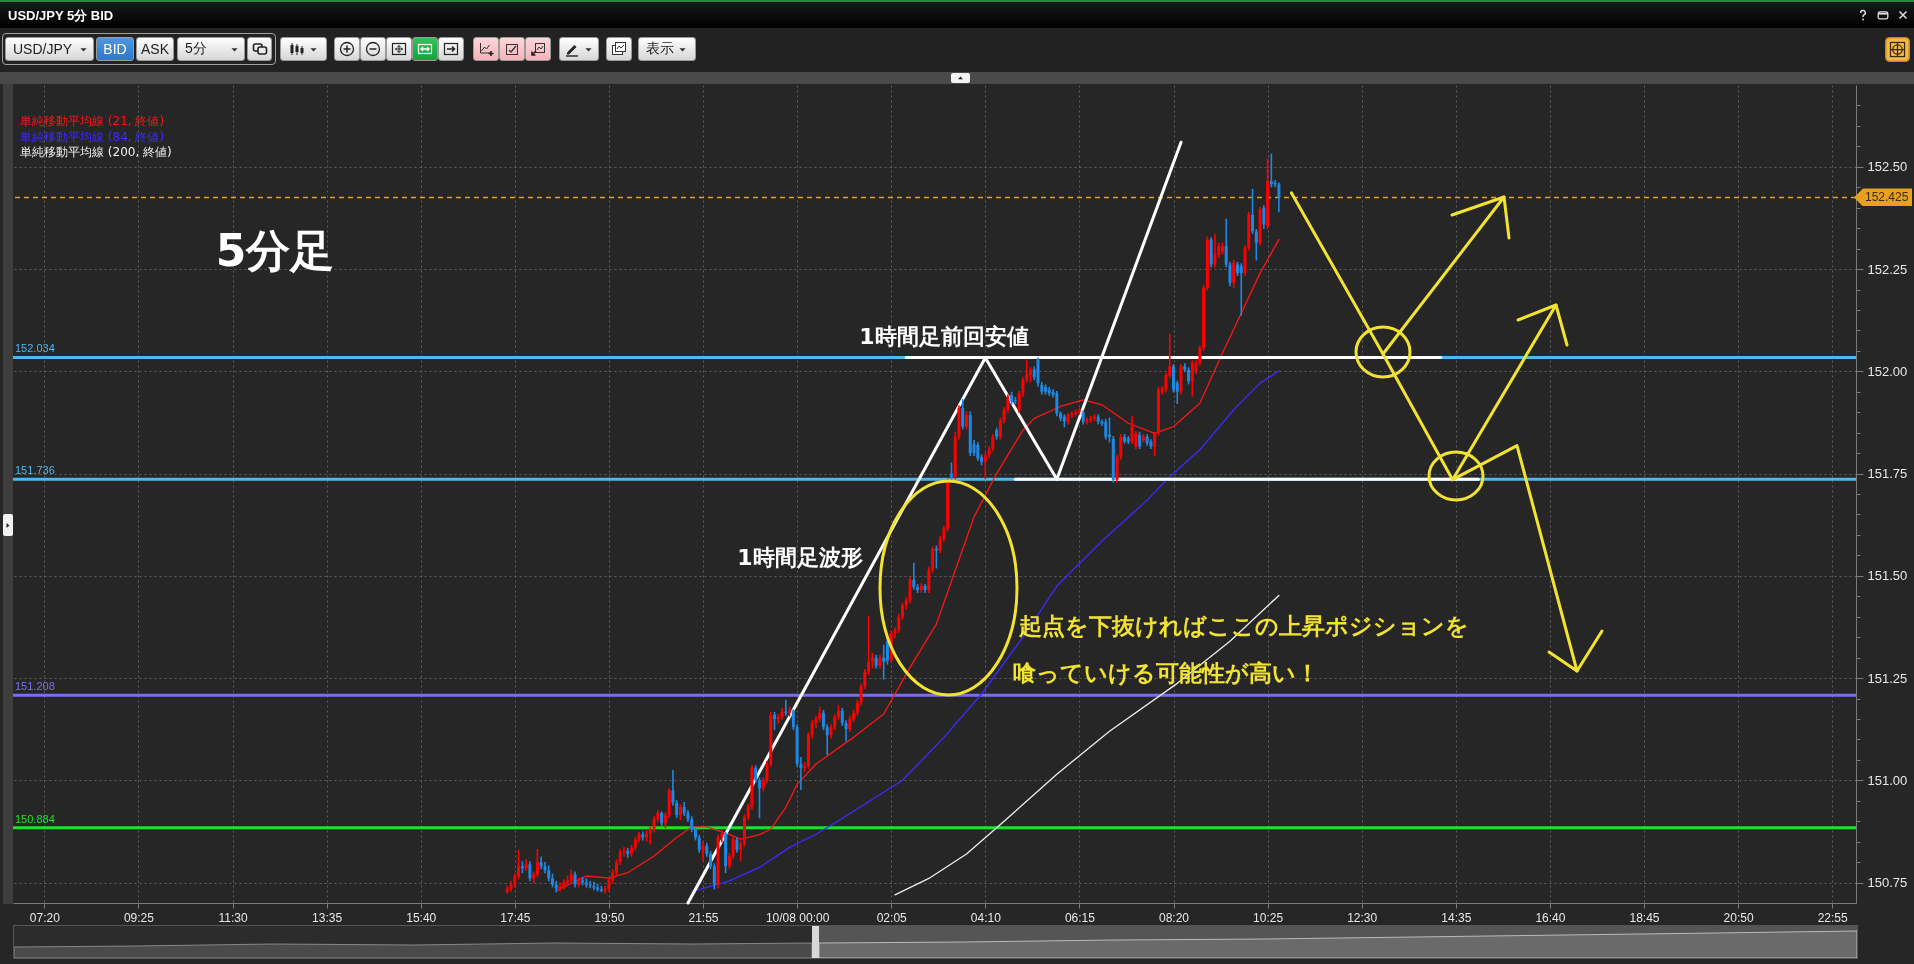 This screenshot has width=1914, height=964. I want to click on dropdown-button: 表示, so click(667, 49).